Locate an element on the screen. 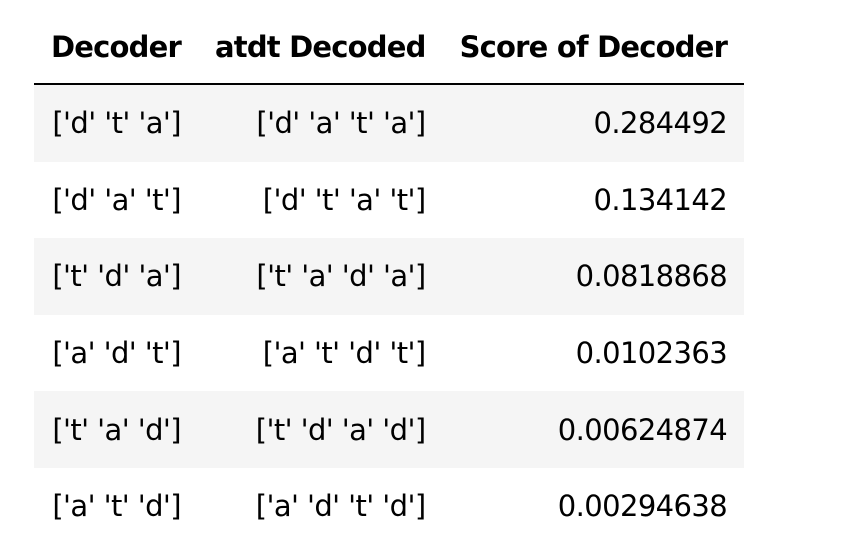  header-decoder: Decoder is located at coordinates (116, 47).